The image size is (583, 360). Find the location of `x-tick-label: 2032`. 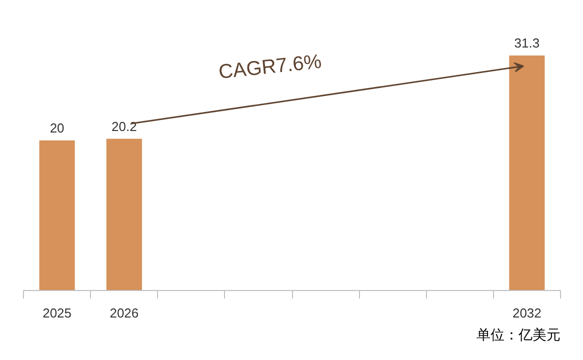

x-tick-label: 2032 is located at coordinates (527, 313).